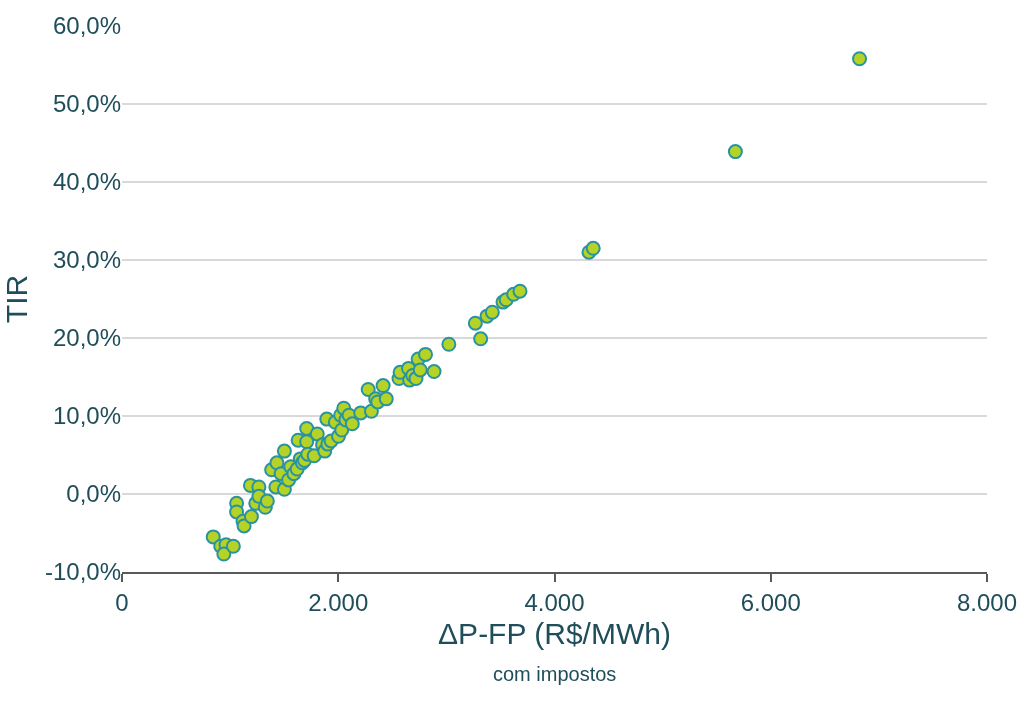 The width and height of the screenshot is (1029, 702). What do you see at coordinates (86, 104) in the screenshot?
I see `y-tick-label: 50,0%` at bounding box center [86, 104].